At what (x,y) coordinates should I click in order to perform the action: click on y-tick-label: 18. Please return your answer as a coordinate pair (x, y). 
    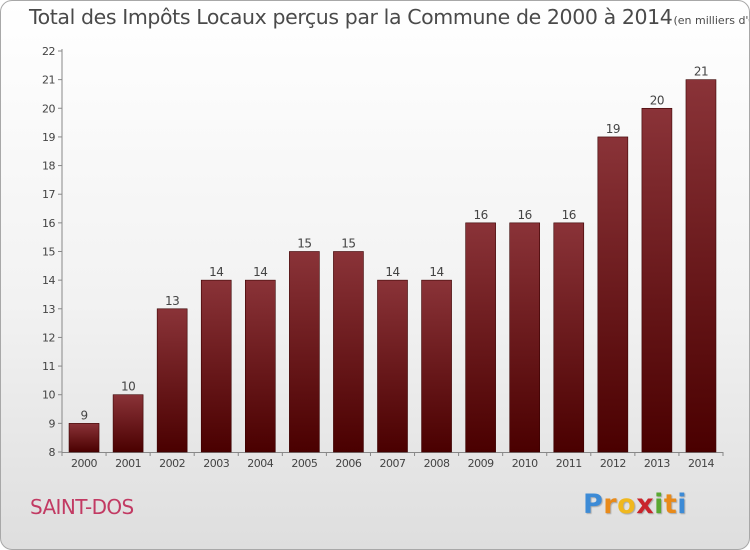
    Looking at the image, I should click on (48, 166).